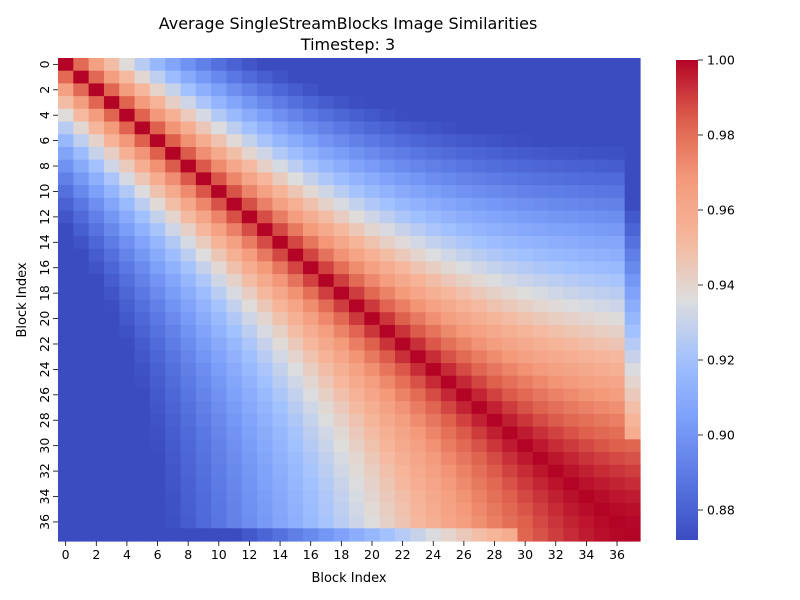 The height and width of the screenshot is (600, 800). I want to click on y-tick-label: 32, so click(44, 471).